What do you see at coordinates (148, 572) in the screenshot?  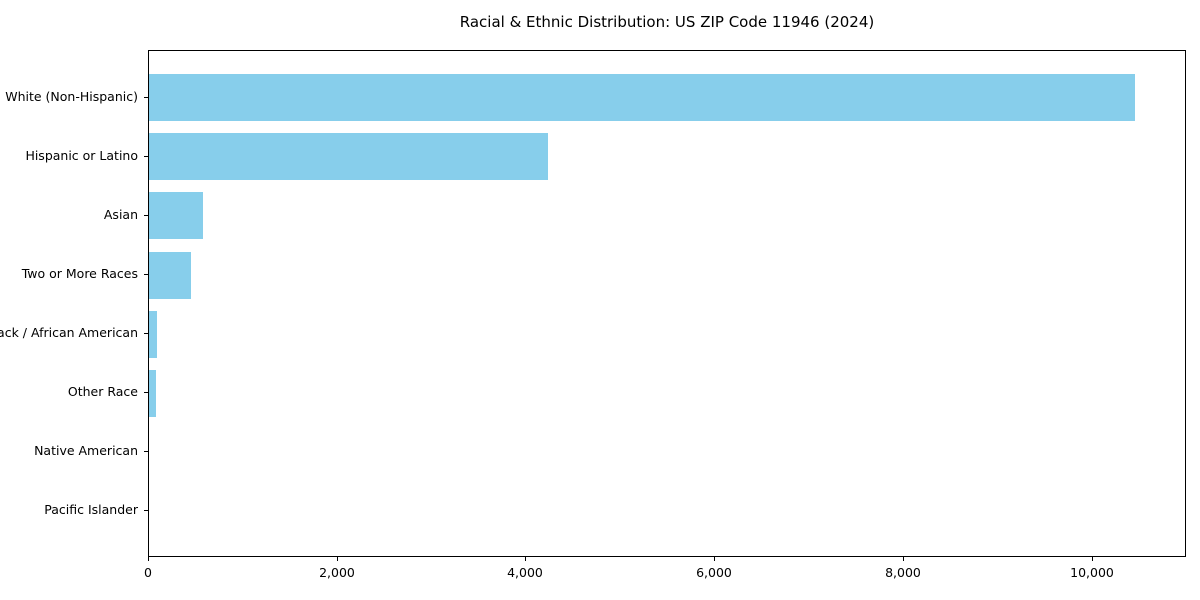 I see `x-tick-label-0: 0` at bounding box center [148, 572].